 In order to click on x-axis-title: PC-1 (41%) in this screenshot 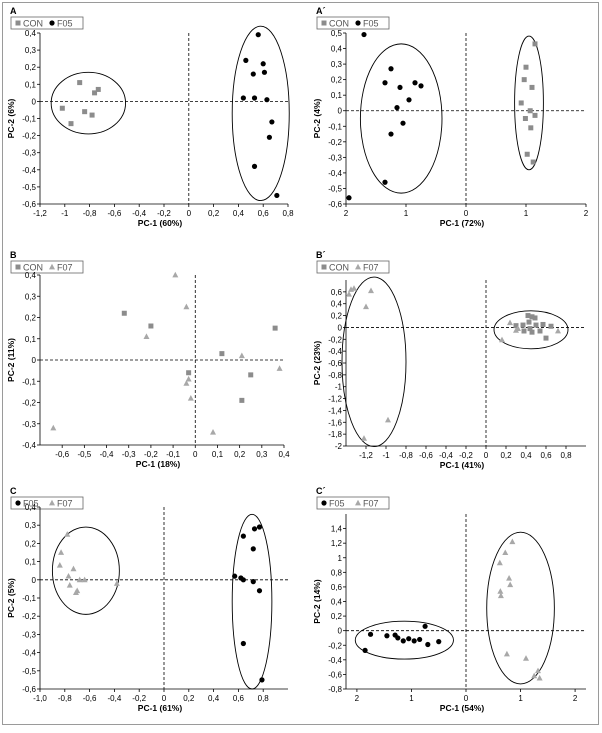, I will do `click(462, 465)`.